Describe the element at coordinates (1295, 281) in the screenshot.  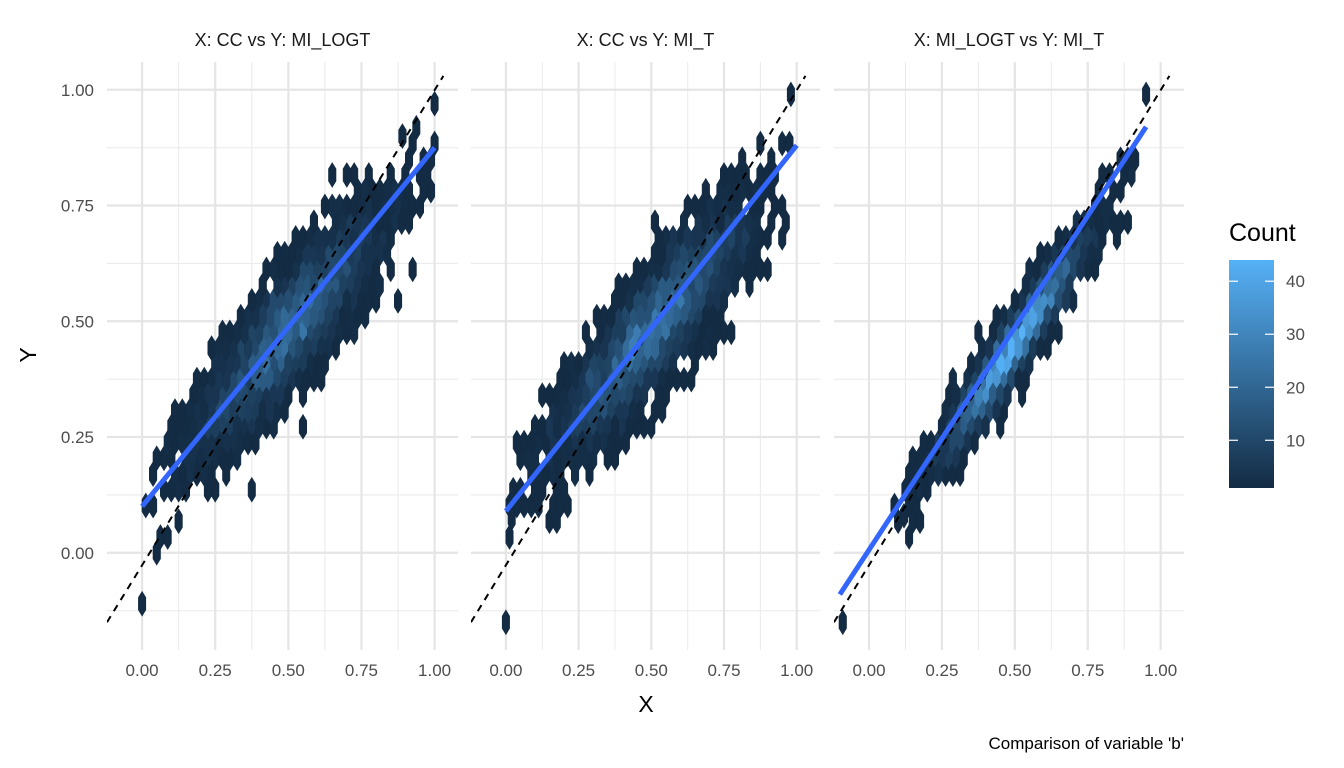
I see `legend-tick-label: 40` at that location.